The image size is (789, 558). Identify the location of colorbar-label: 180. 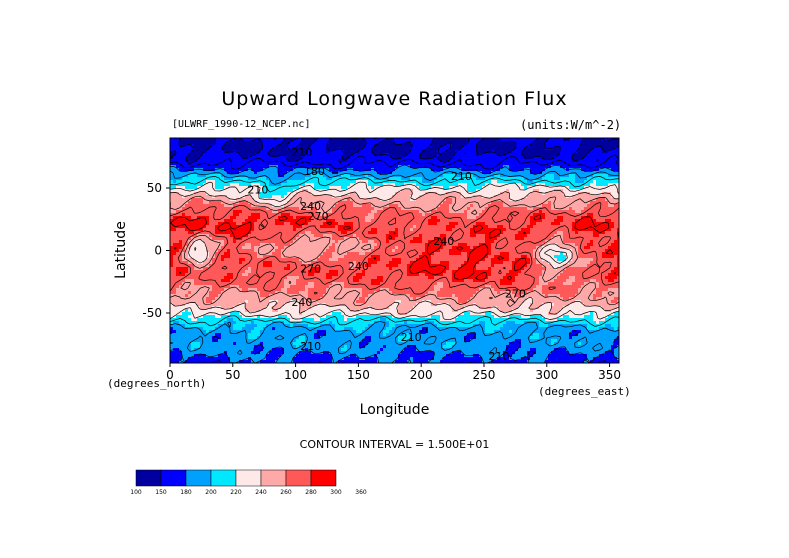
(186, 492).